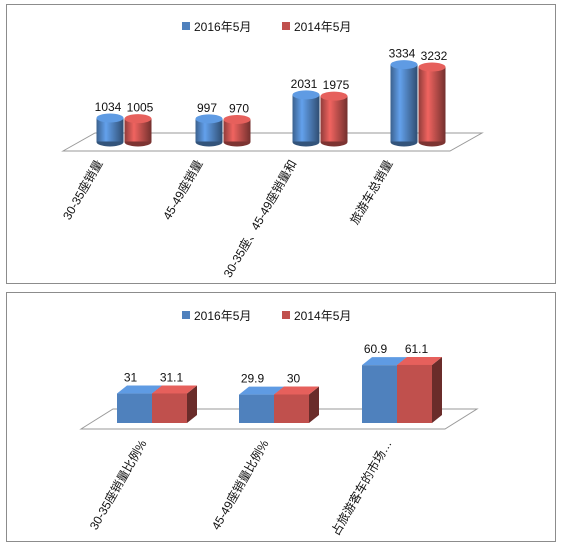  Describe the element at coordinates (253, 379) in the screenshot. I see `chart2-value-label-1-2: 29.9` at that location.